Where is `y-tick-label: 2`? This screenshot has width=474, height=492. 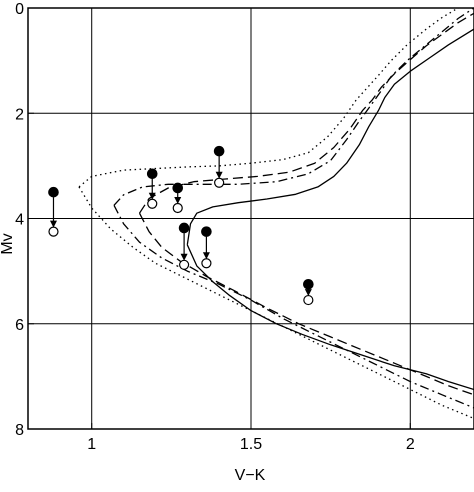 y-tick-label: 2 is located at coordinates (19, 114).